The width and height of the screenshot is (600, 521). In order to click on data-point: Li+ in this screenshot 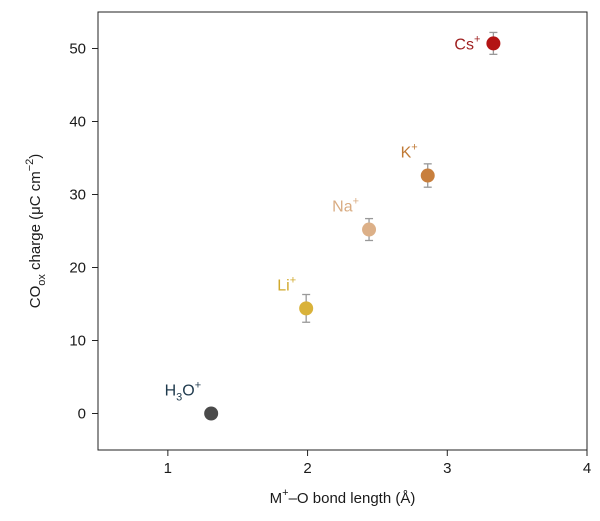, I will do `click(295, 298)`.